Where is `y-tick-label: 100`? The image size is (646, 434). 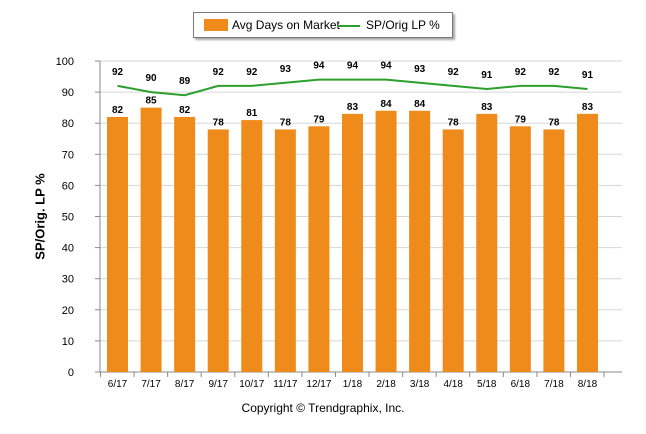
y-tick-label: 100 is located at coordinates (65, 62).